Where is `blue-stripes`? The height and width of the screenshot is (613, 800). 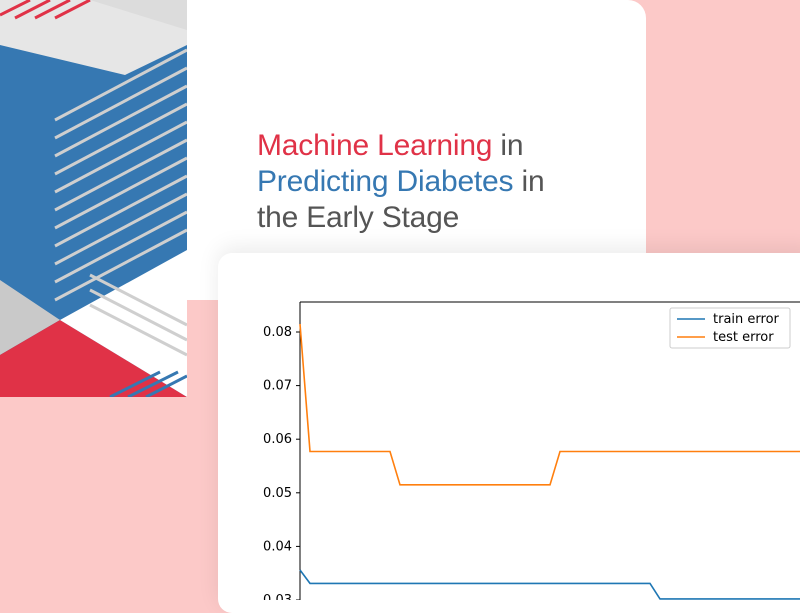
blue-stripes is located at coordinates (148, 383).